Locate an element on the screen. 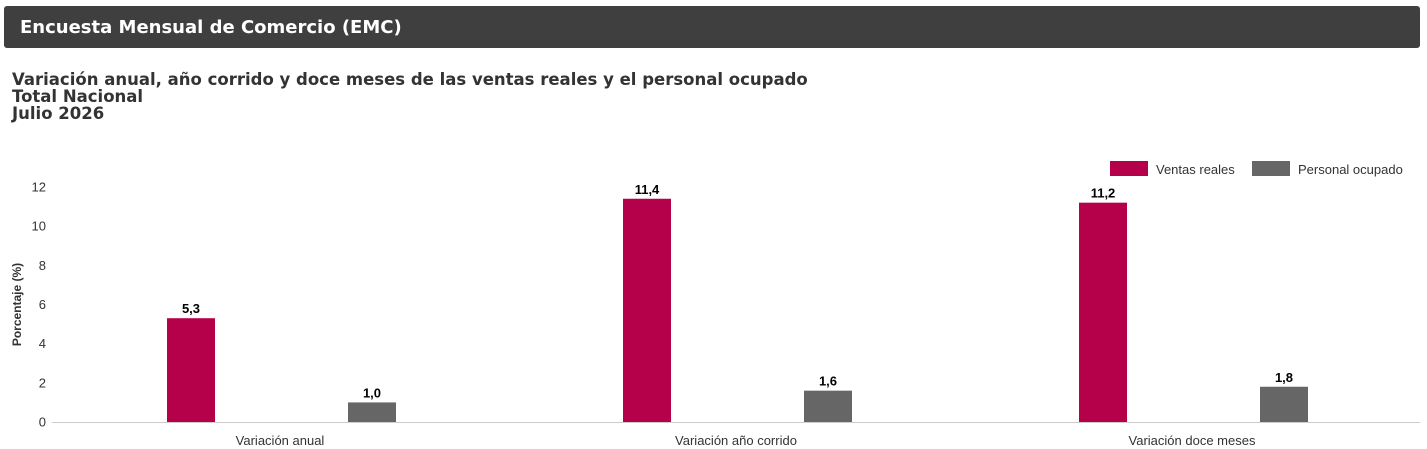 The width and height of the screenshot is (1427, 449). y-tick-label: 2 is located at coordinates (42, 382).